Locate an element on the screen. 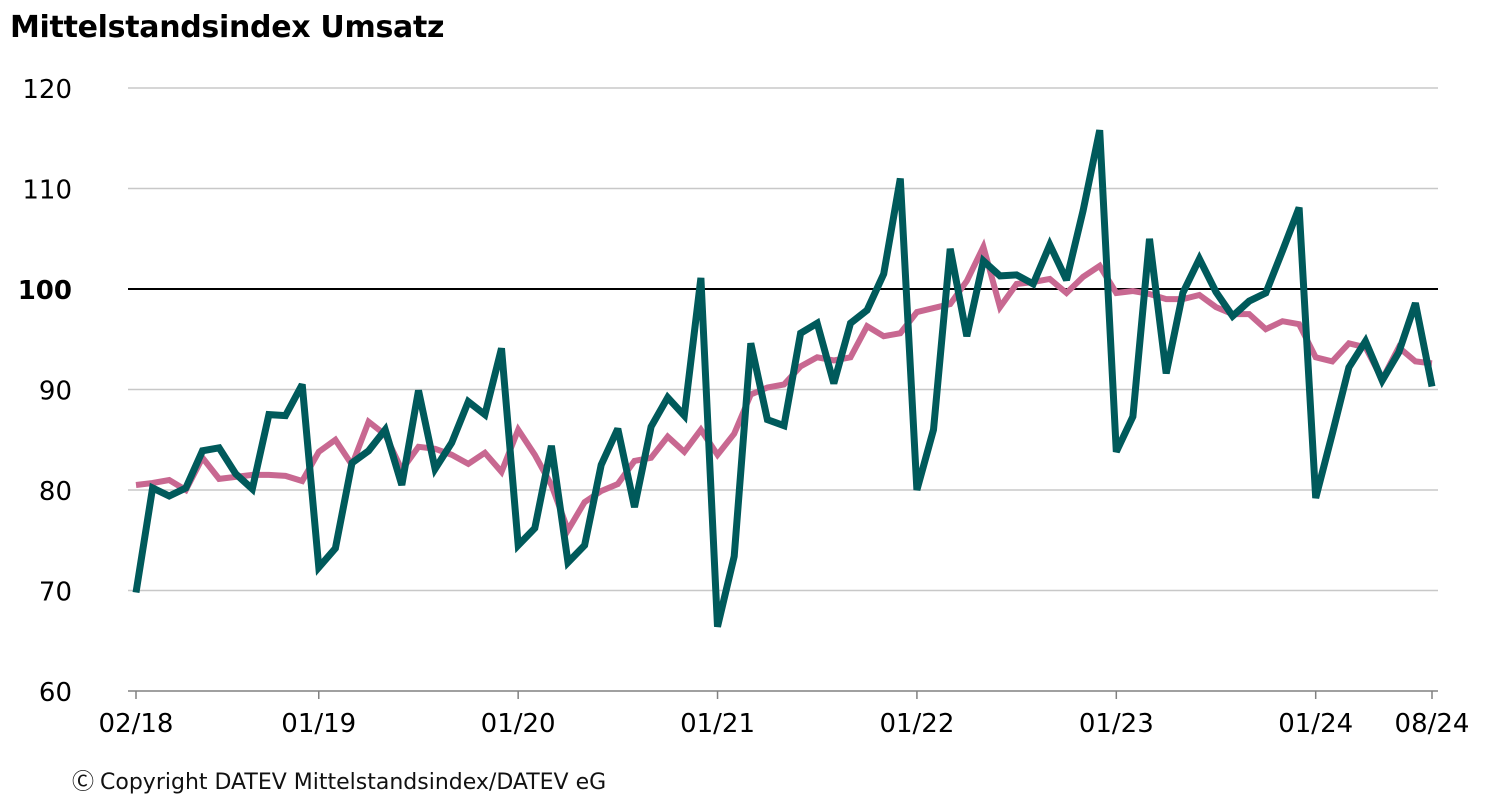  x-tick-label: 02/18 is located at coordinates (136, 724).